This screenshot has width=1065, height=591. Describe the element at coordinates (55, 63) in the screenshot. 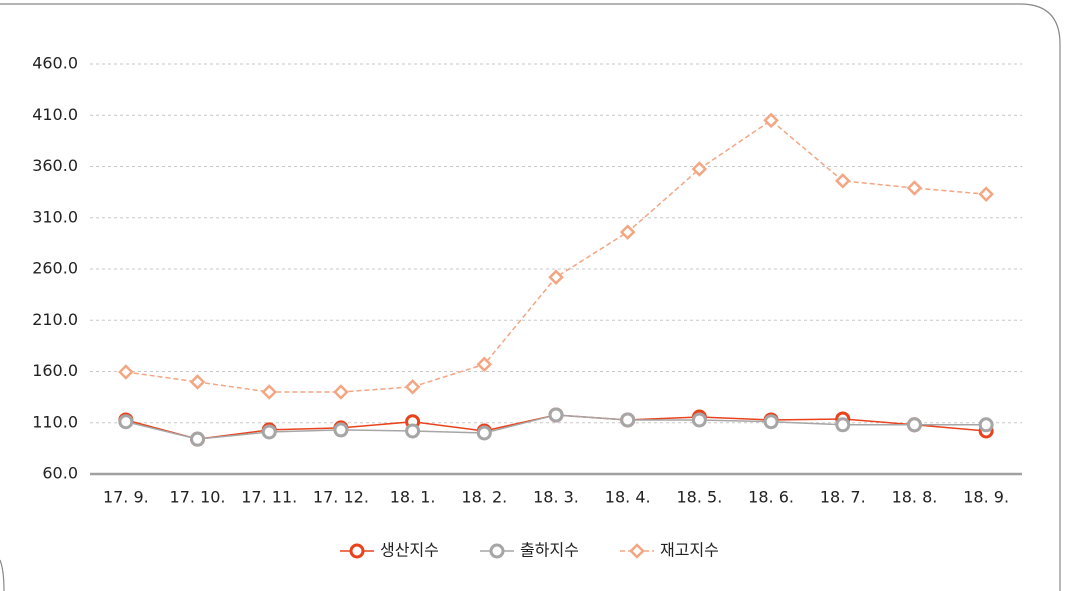

I see `y-tick-label: 460.0` at that location.